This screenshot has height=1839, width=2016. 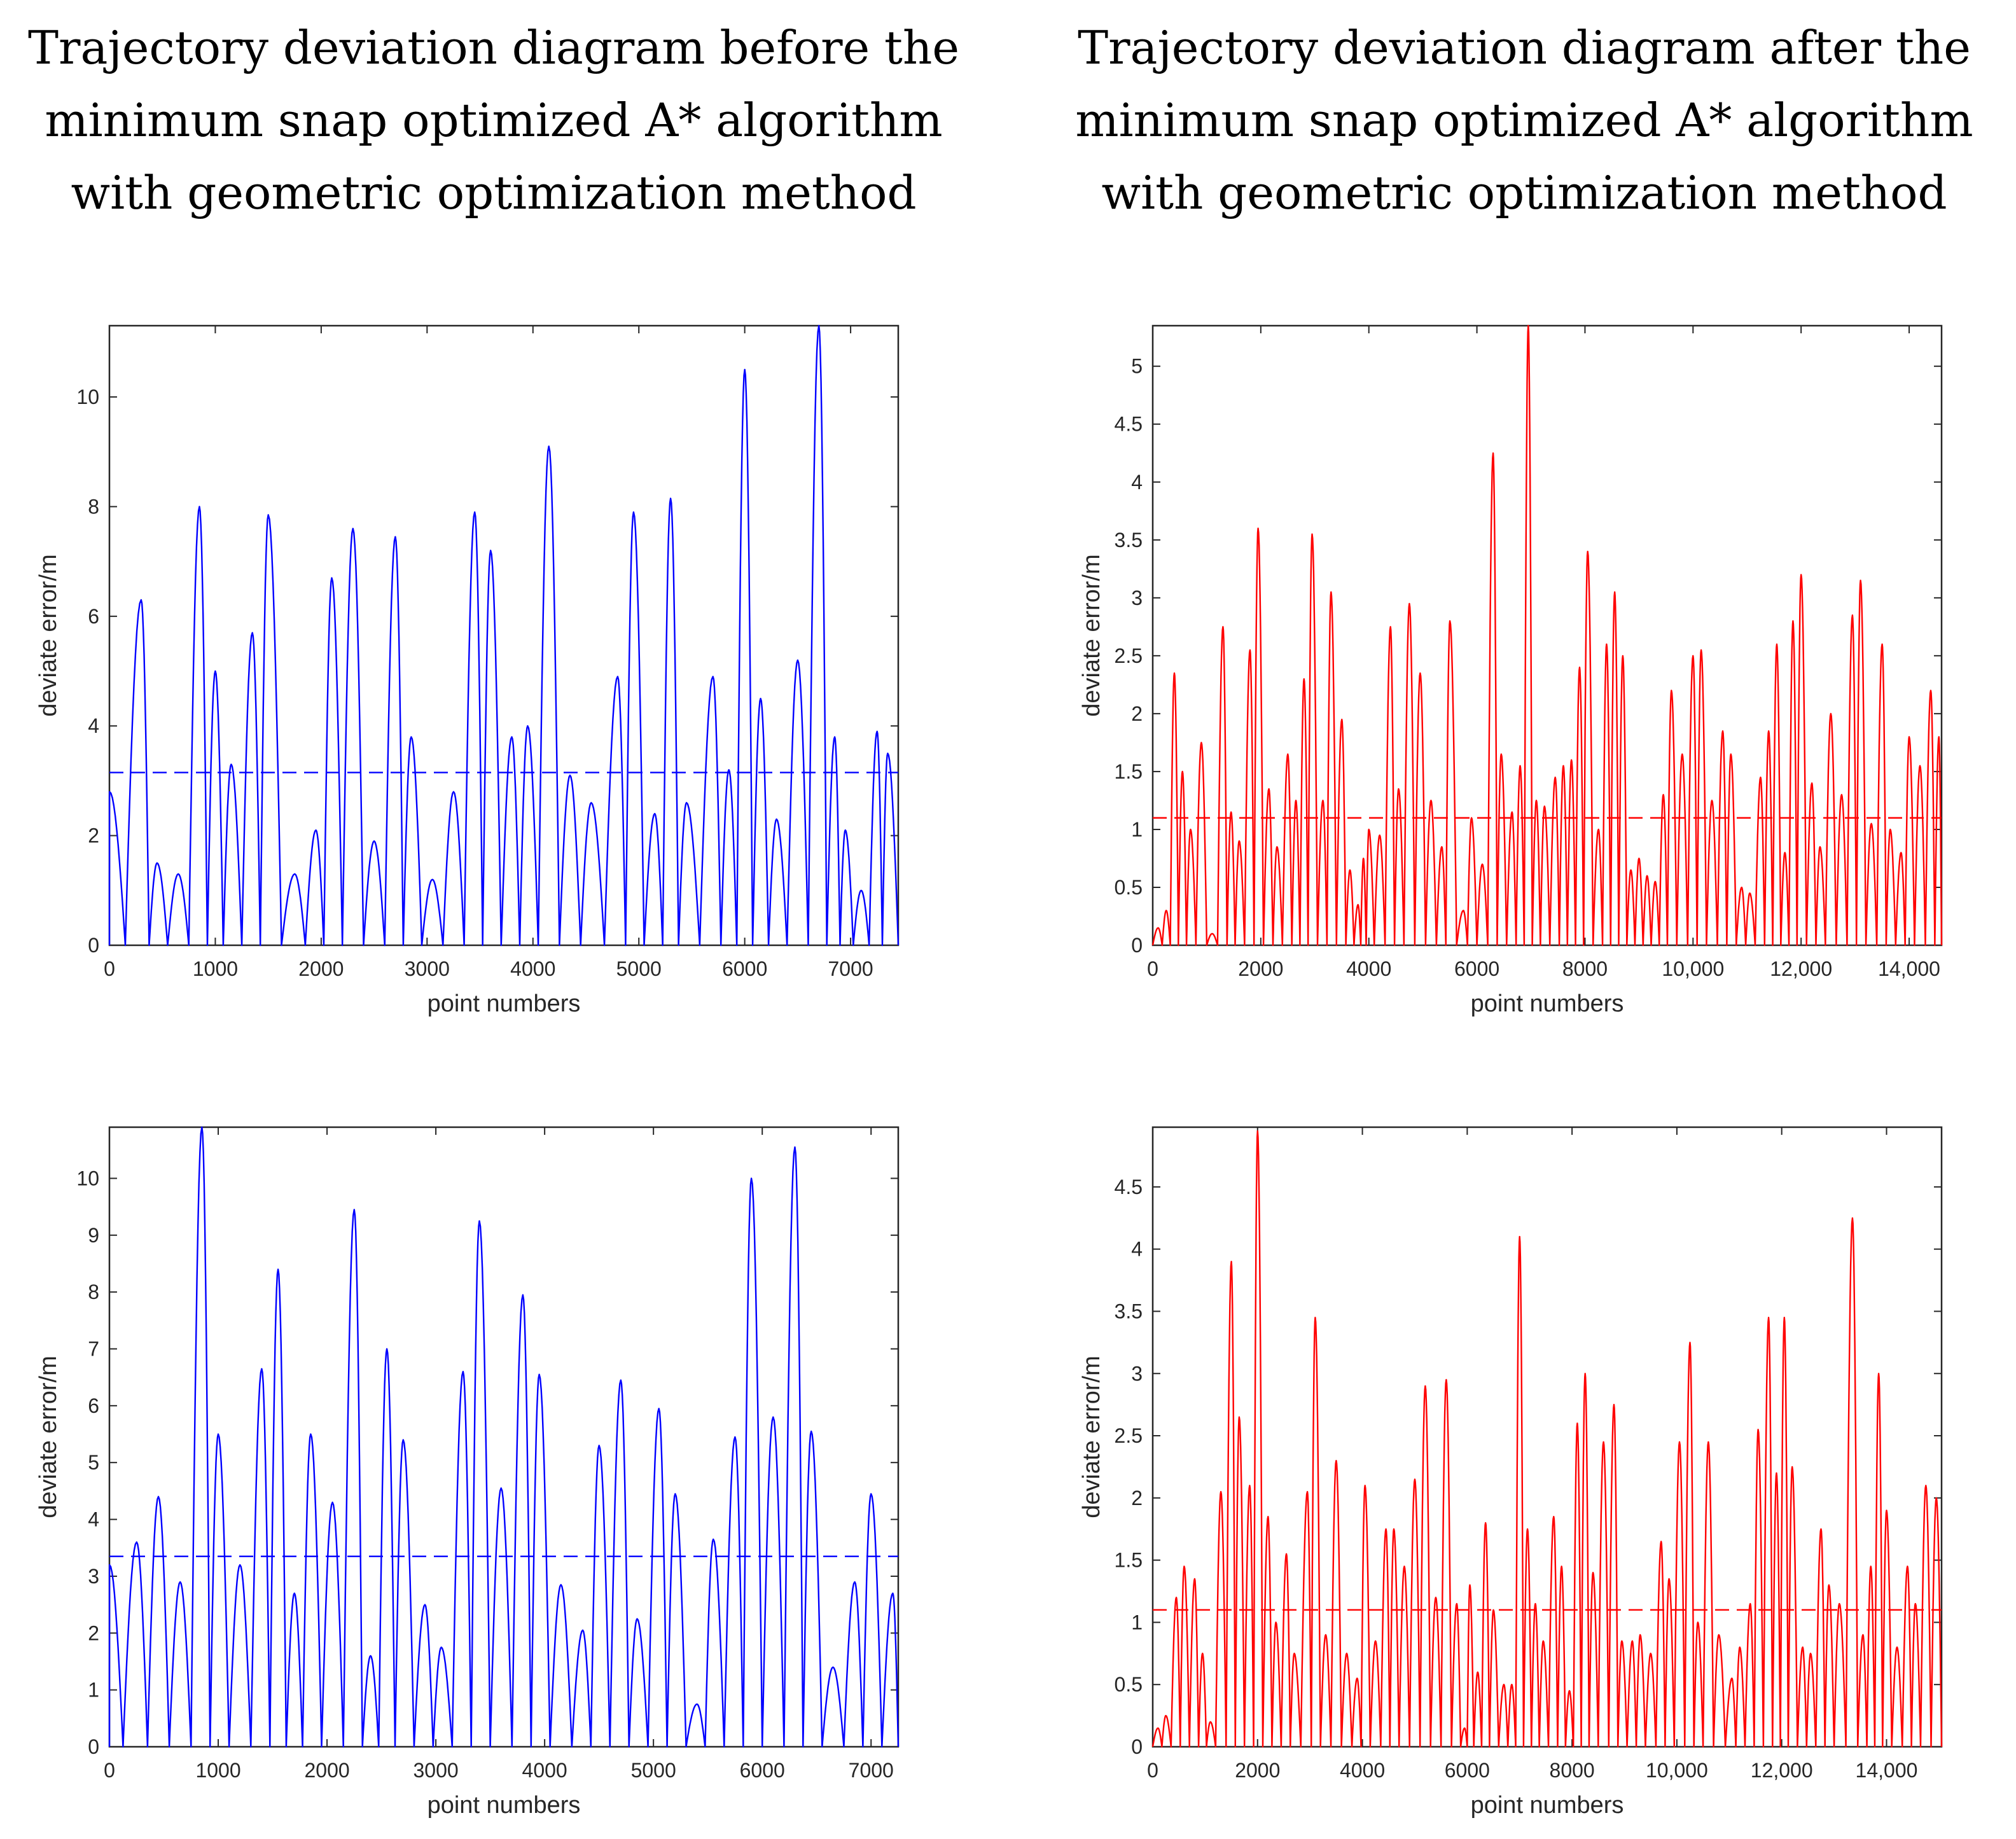 What do you see at coordinates (93, 1235) in the screenshot?
I see `y-tick-label: 9` at bounding box center [93, 1235].